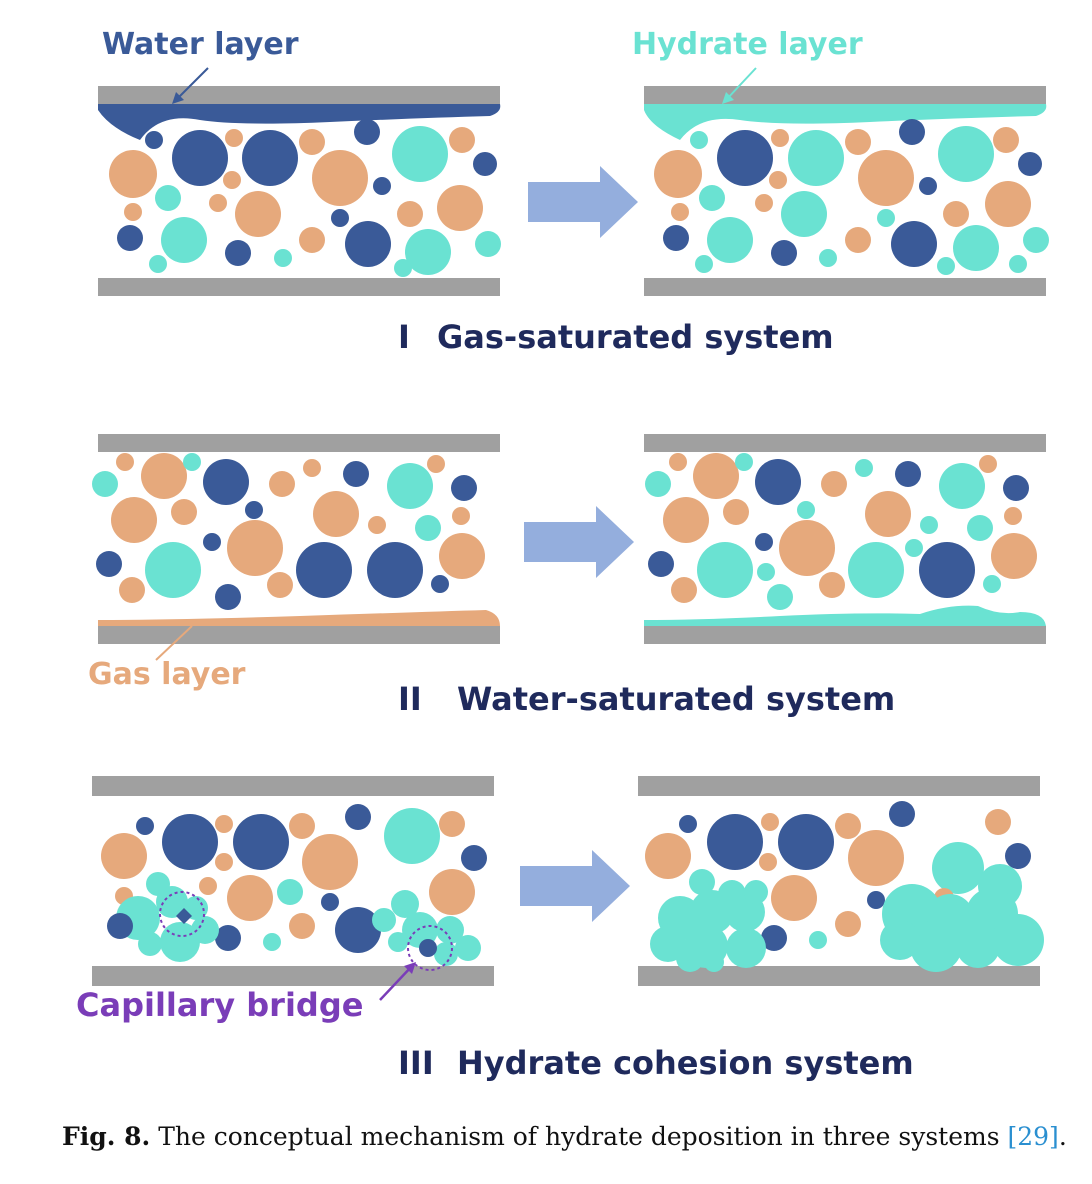 The image size is (1092, 1184). What do you see at coordinates (294, 887) in the screenshot?
I see `particles-left-III` at bounding box center [294, 887].